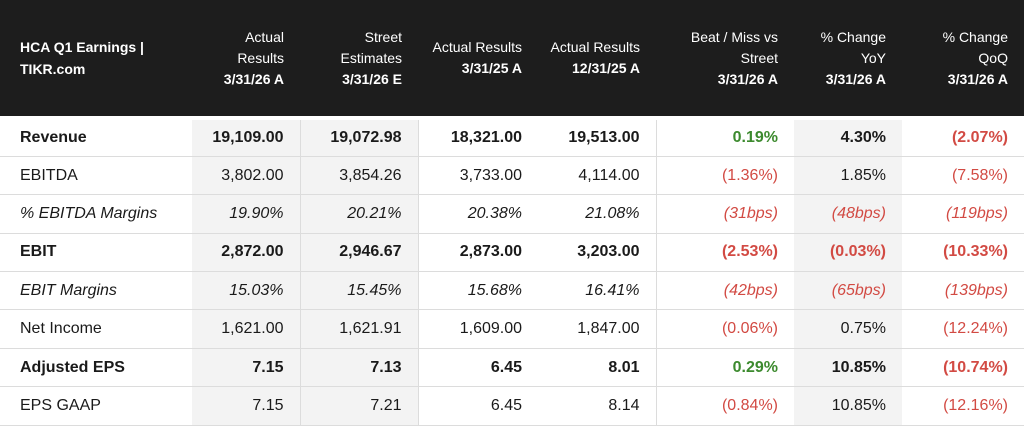 The image size is (1024, 431). What do you see at coordinates (724, 329) in the screenshot?
I see `cell-beat-miss: (0.06%)` at bounding box center [724, 329].